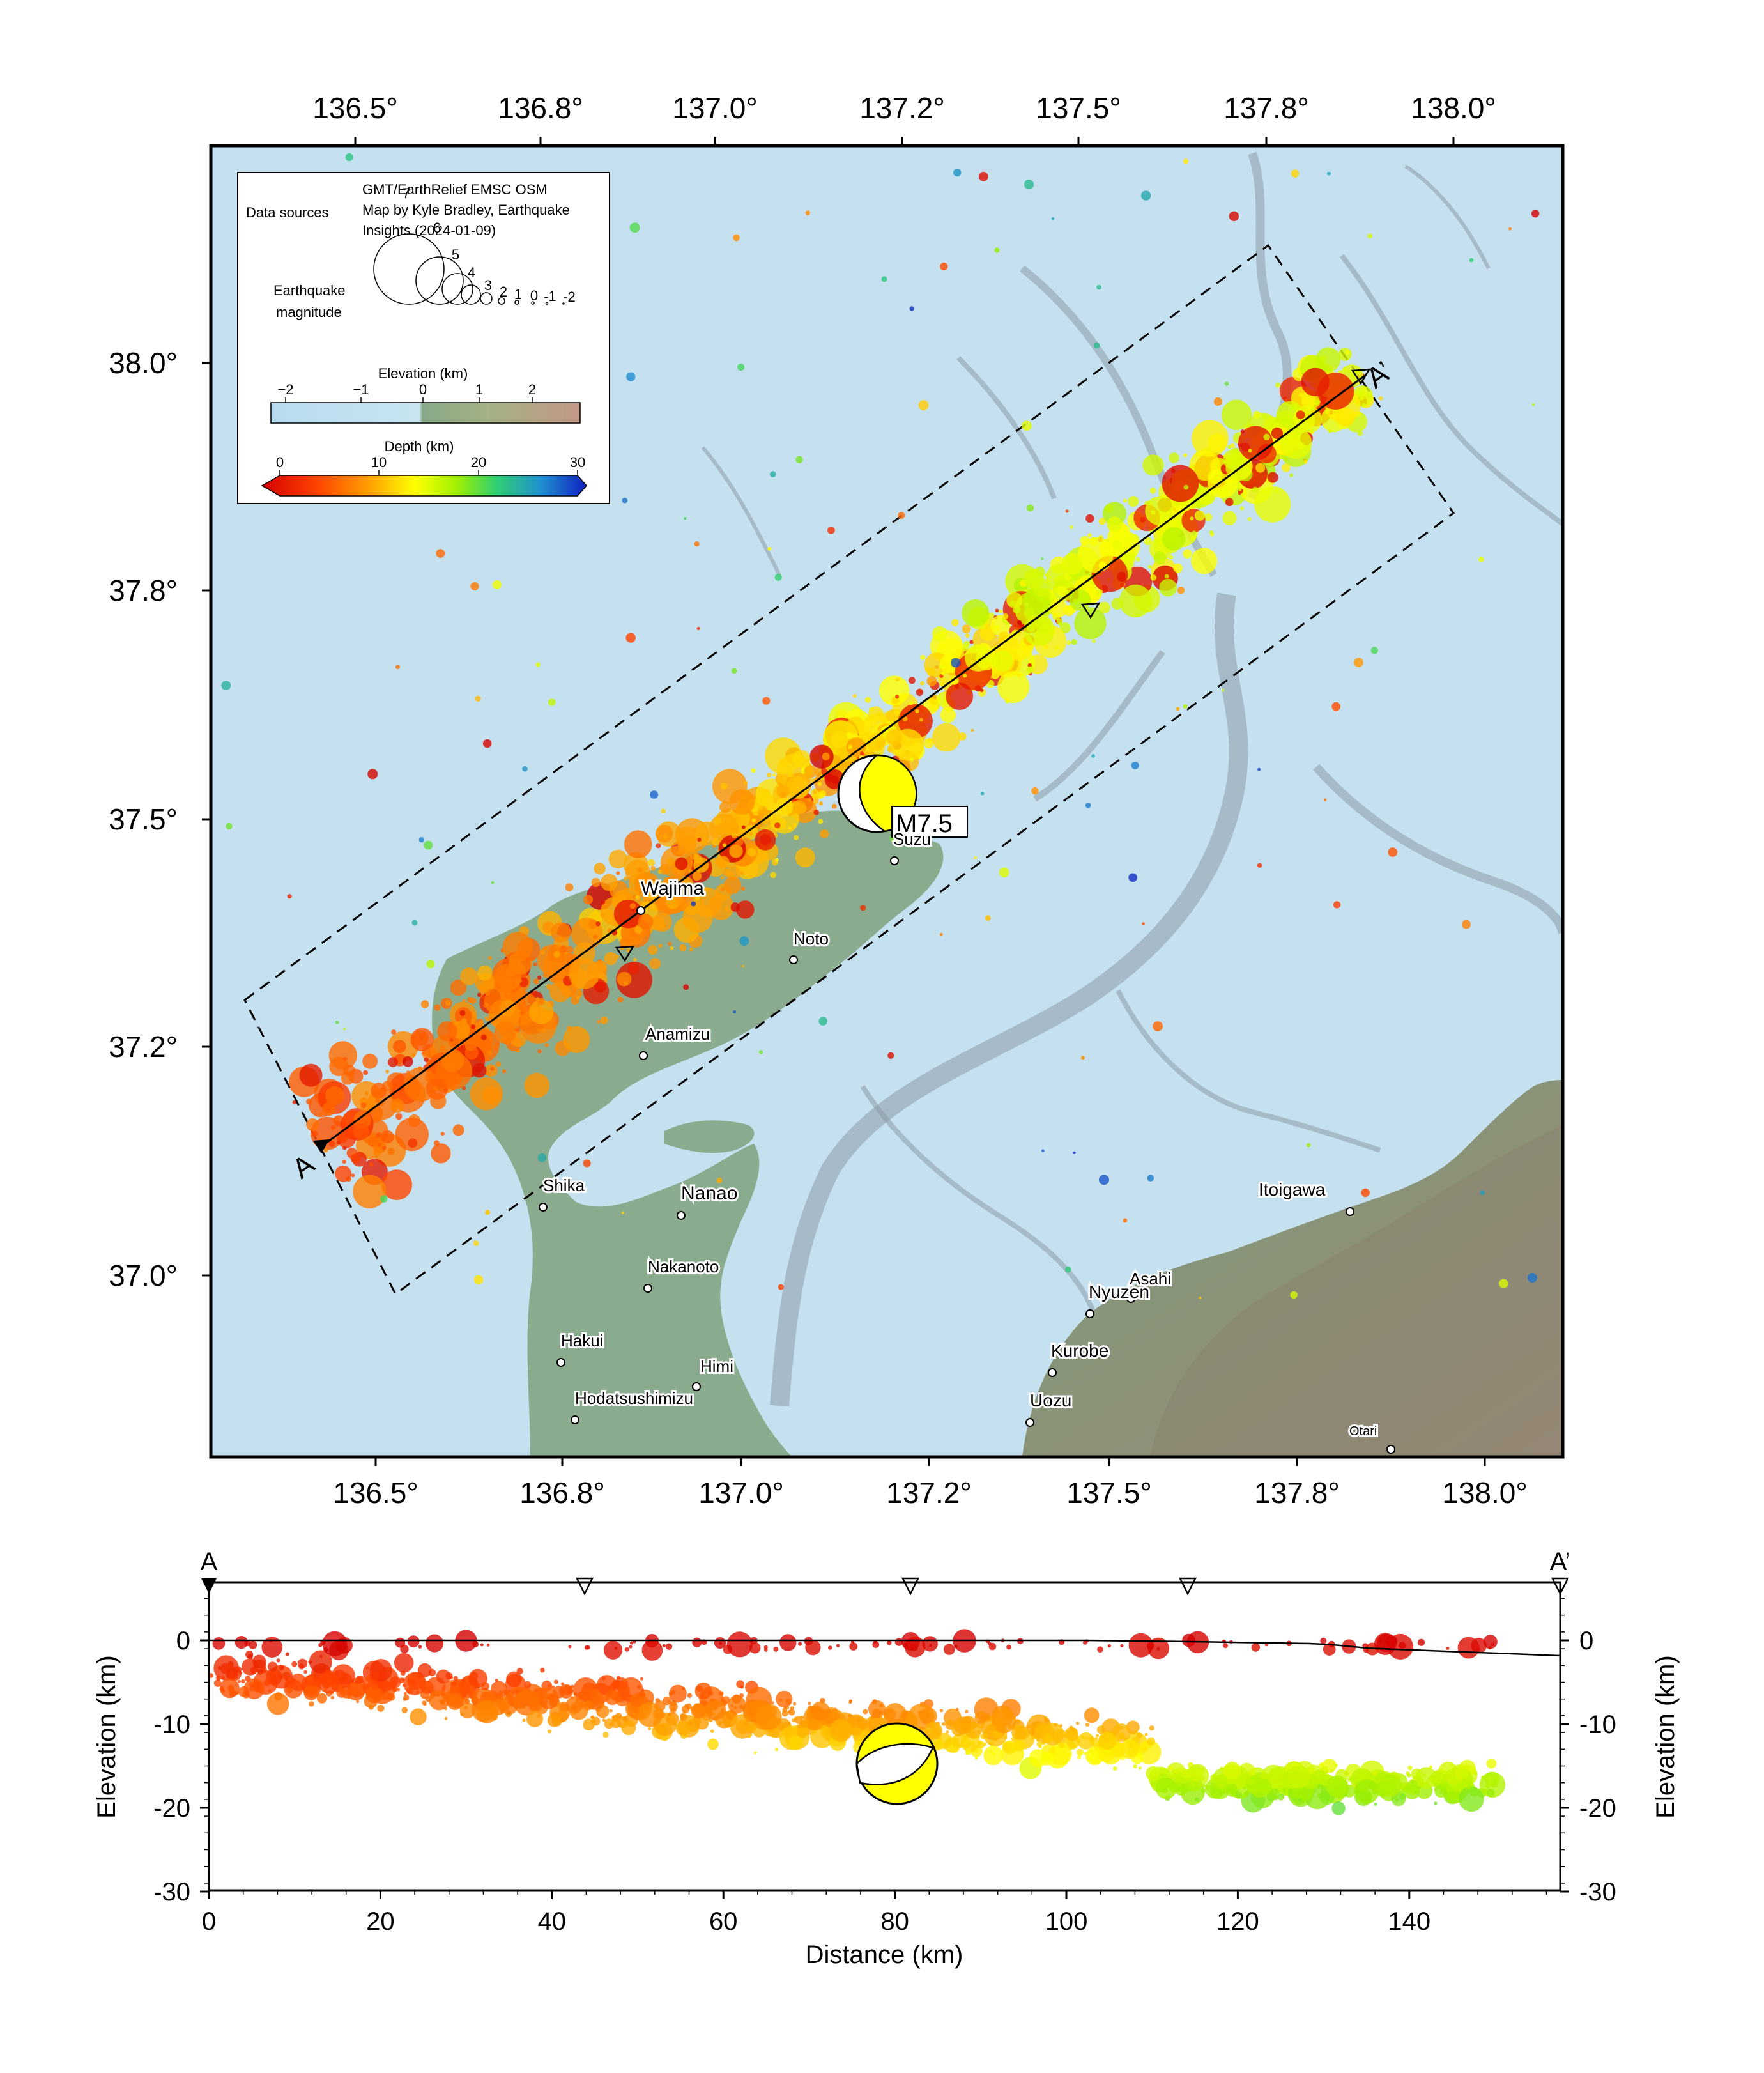 This screenshot has width=1764, height=2073. Describe the element at coordinates (857, 1722) in the screenshot. I see `section-earthquakes` at that location.